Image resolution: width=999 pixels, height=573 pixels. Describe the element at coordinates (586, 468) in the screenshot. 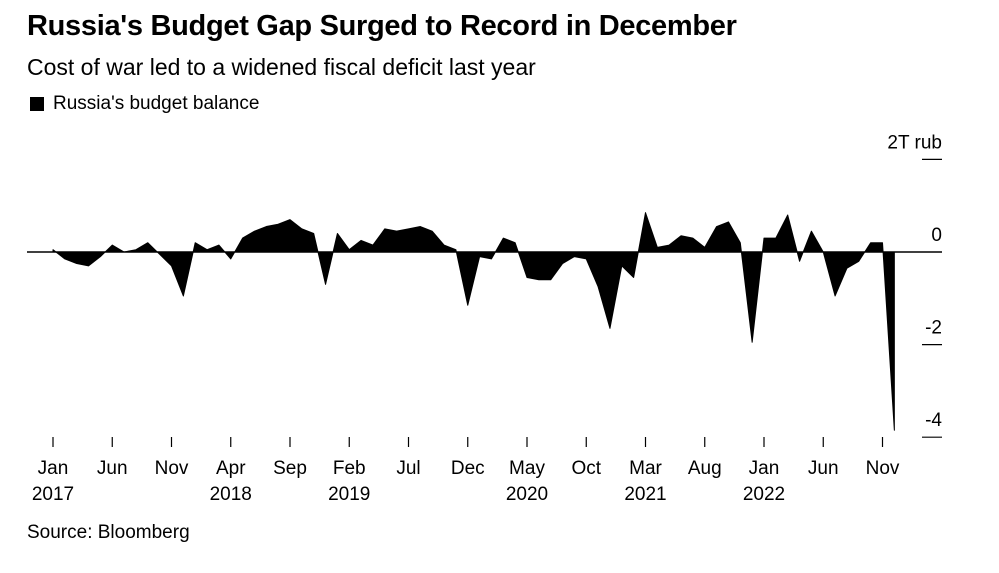

I see `x-tick-label: Oct` at that location.